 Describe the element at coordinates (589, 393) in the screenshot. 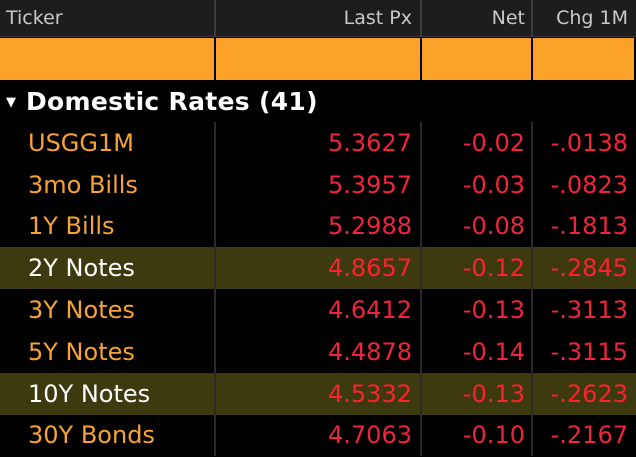

I see `chg-1m-cell: -.2623` at that location.